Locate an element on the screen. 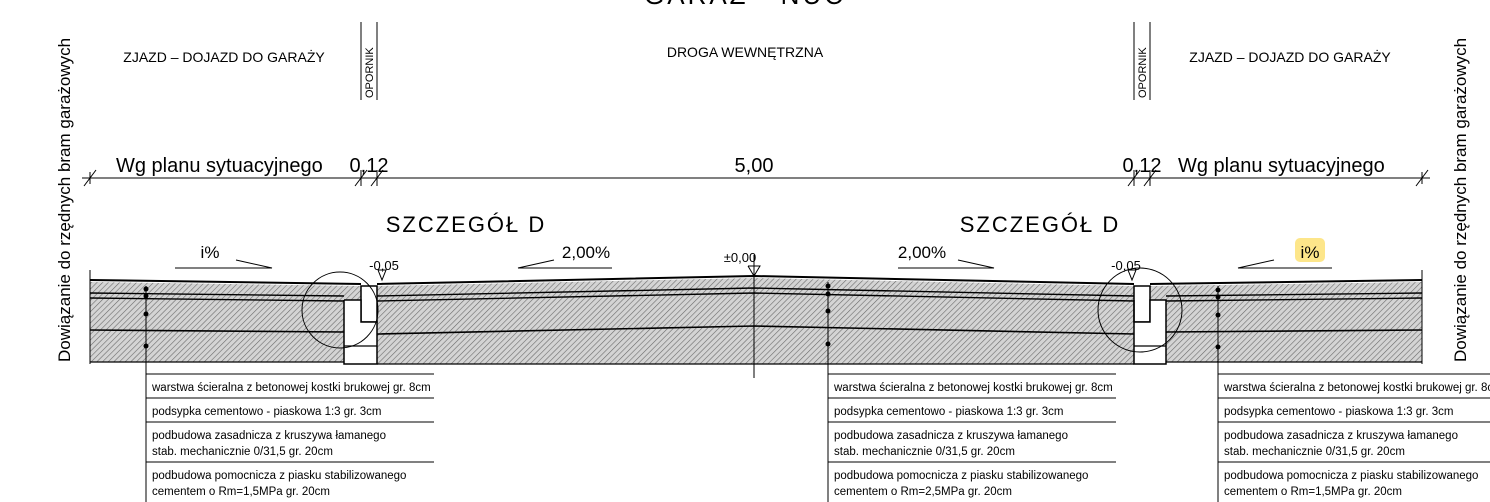 This screenshot has width=1490, height=502. right-ramp-slope-label: i% is located at coordinates (1310, 252).